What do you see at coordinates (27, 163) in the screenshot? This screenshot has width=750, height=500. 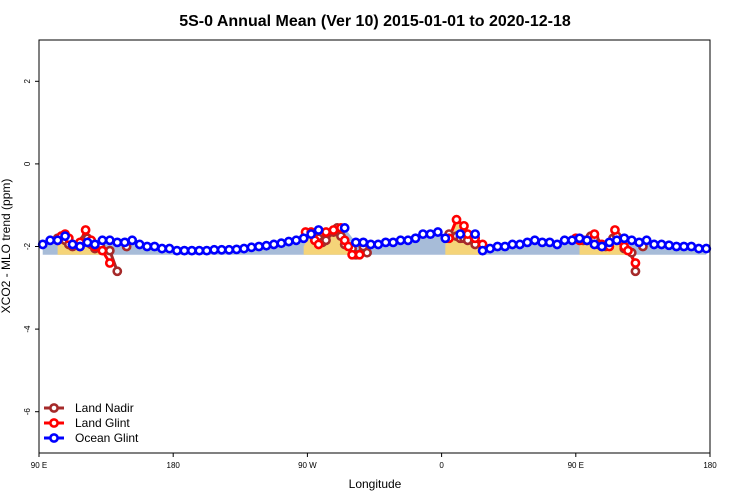 I see `y-tick-label: 0` at bounding box center [27, 163].